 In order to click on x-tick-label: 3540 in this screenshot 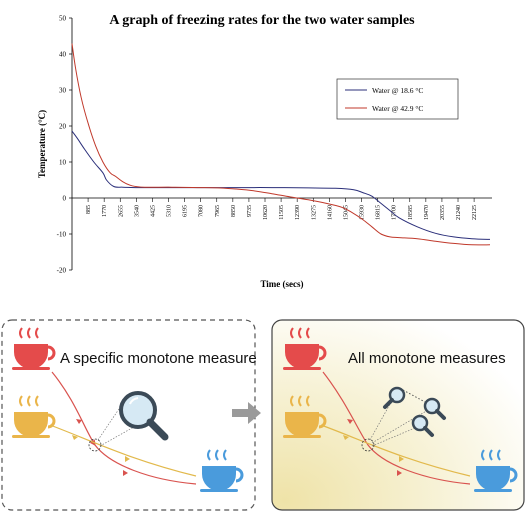, I will do `click(137, 211)`.